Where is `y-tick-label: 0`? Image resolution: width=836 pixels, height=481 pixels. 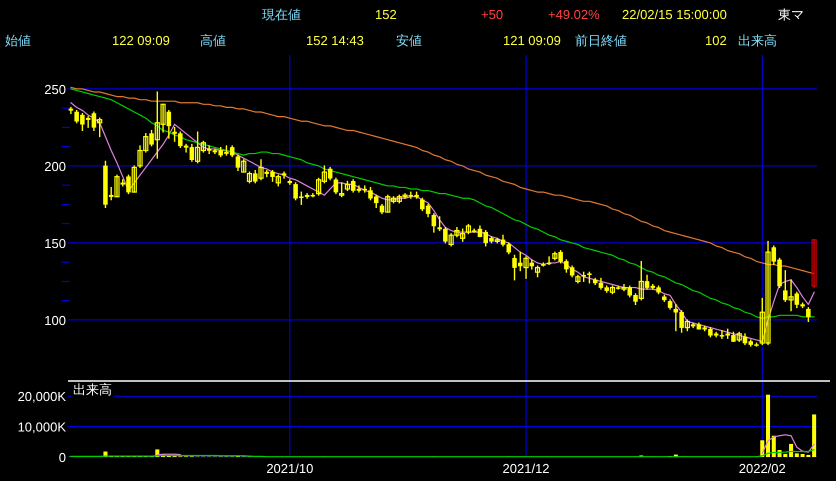
y-tick-label: 0 is located at coordinates (62, 457).